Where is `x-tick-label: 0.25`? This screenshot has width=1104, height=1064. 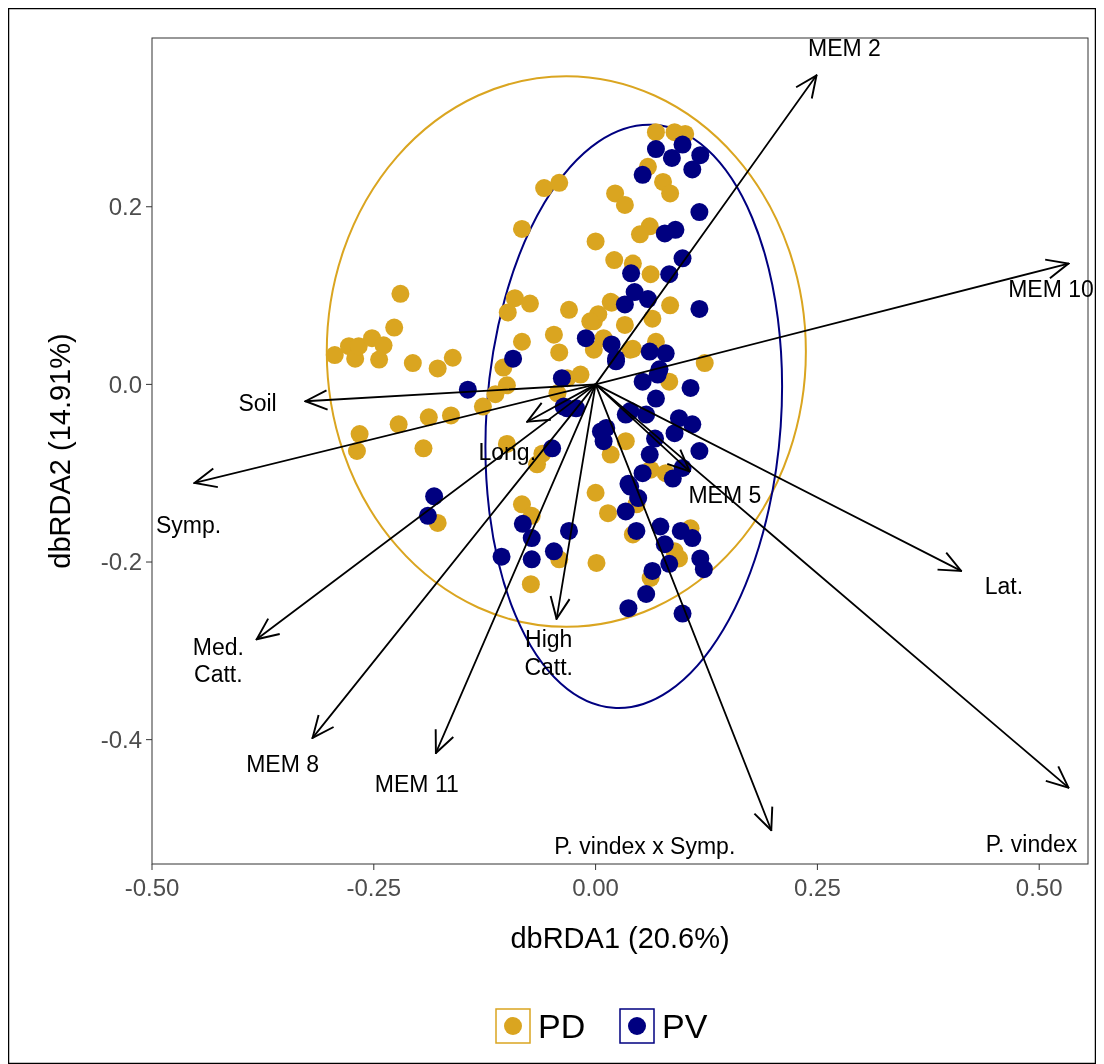
x-tick-label: 0.25 is located at coordinates (817, 887).